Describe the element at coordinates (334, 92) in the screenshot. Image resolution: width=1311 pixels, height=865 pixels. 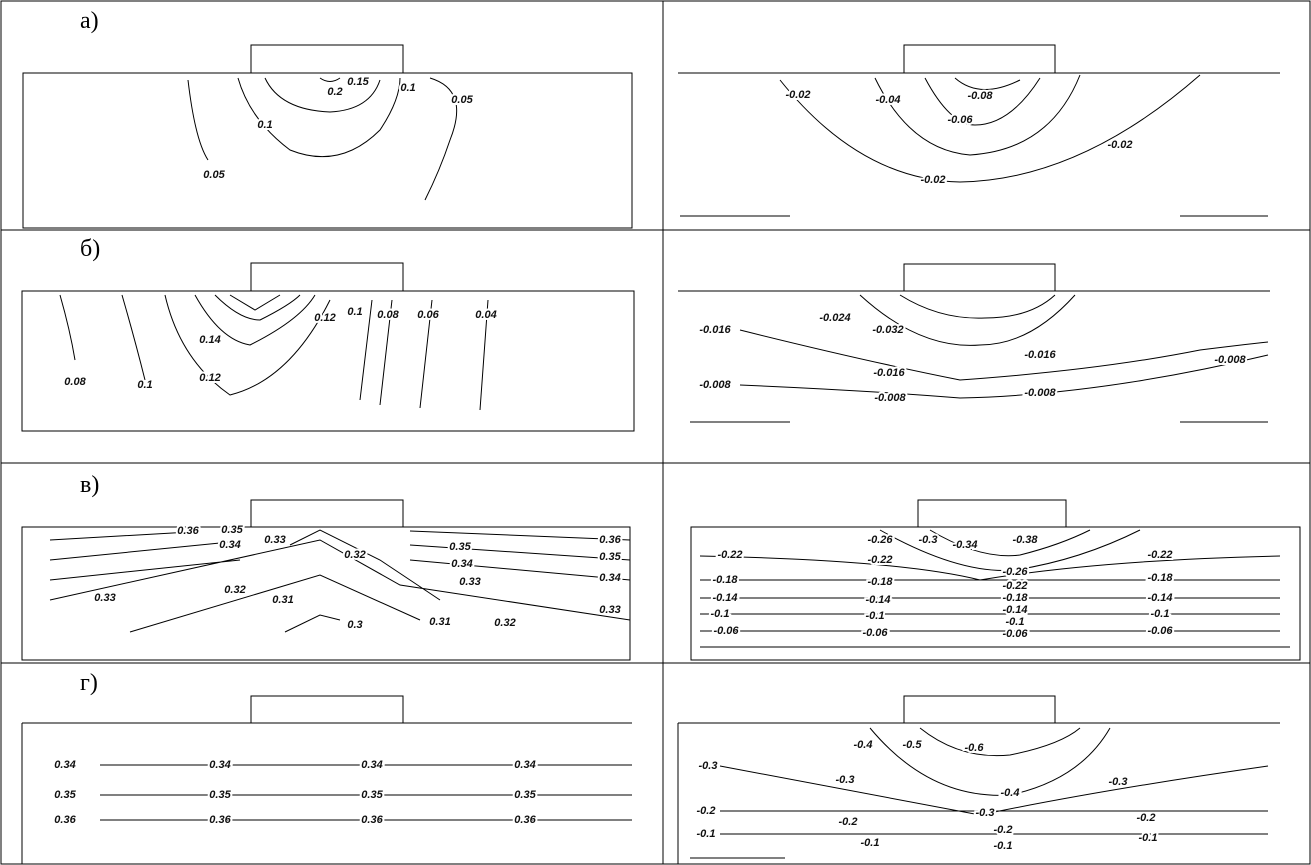
I see `contour-label: 0.2` at that location.